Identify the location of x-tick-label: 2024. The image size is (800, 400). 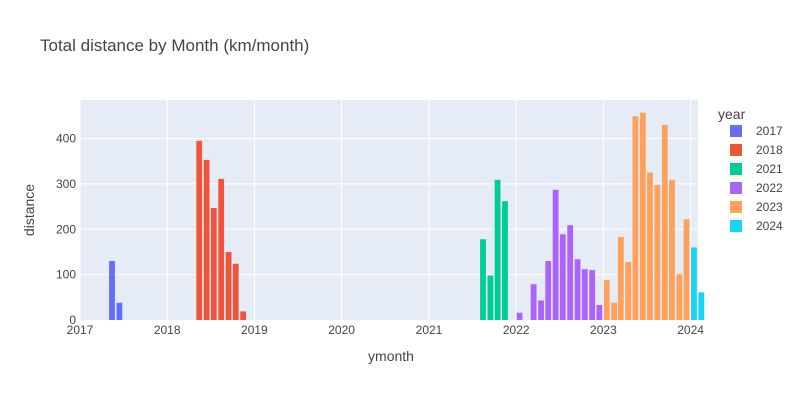
(690, 330).